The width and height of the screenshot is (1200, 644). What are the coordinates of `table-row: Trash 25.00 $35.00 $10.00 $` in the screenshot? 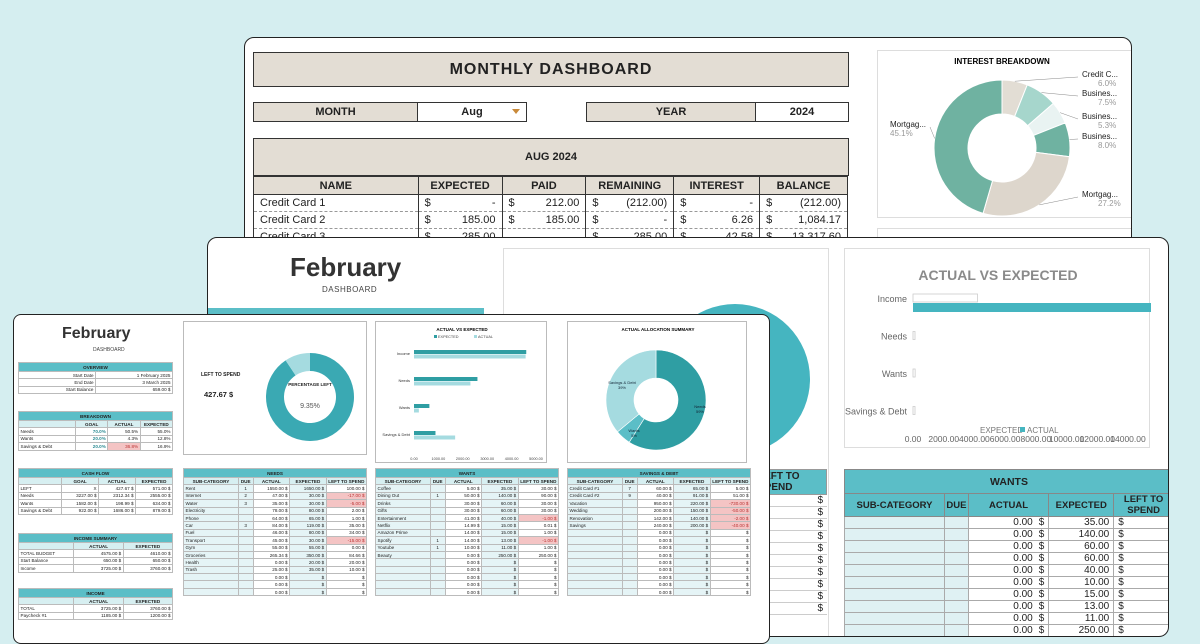 It's located at (275, 570).